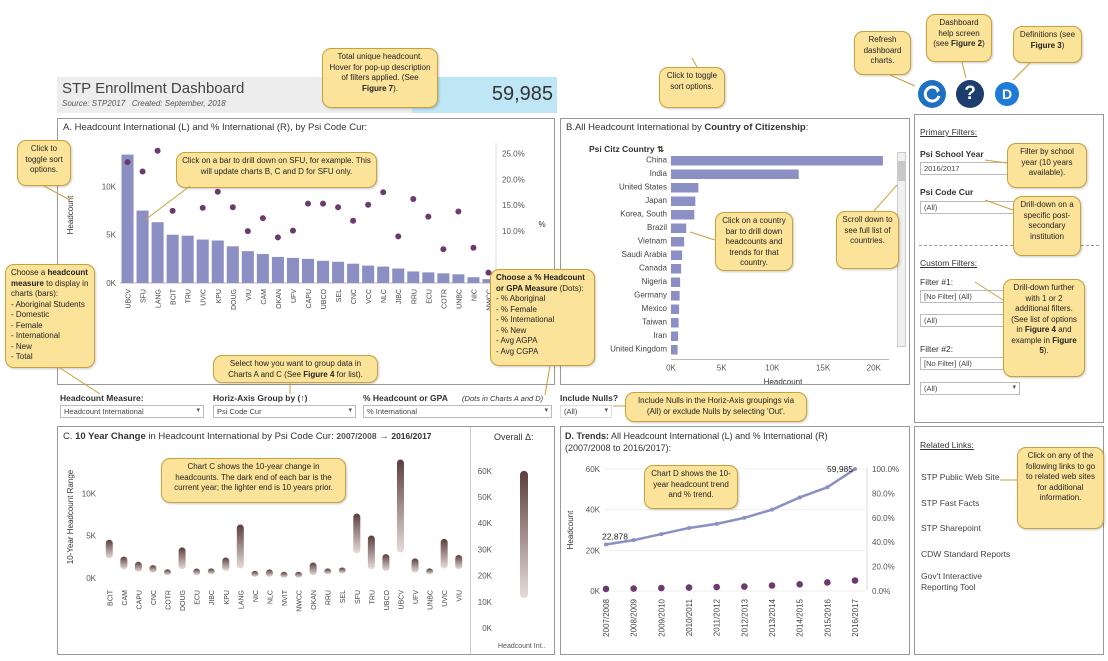 This screenshot has width=1108, height=661. What do you see at coordinates (717, 617) in the screenshot?
I see `x-tick-label: 2011/2012` at bounding box center [717, 617].